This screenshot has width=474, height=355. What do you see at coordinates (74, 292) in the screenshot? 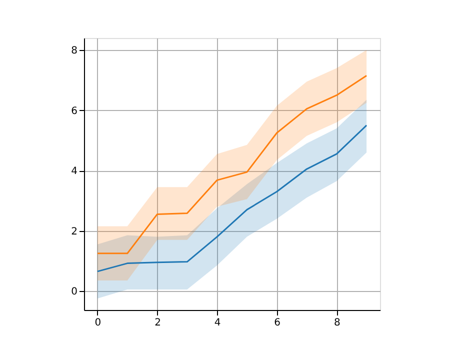
I see `y-tick-label: 0` at bounding box center [74, 292].